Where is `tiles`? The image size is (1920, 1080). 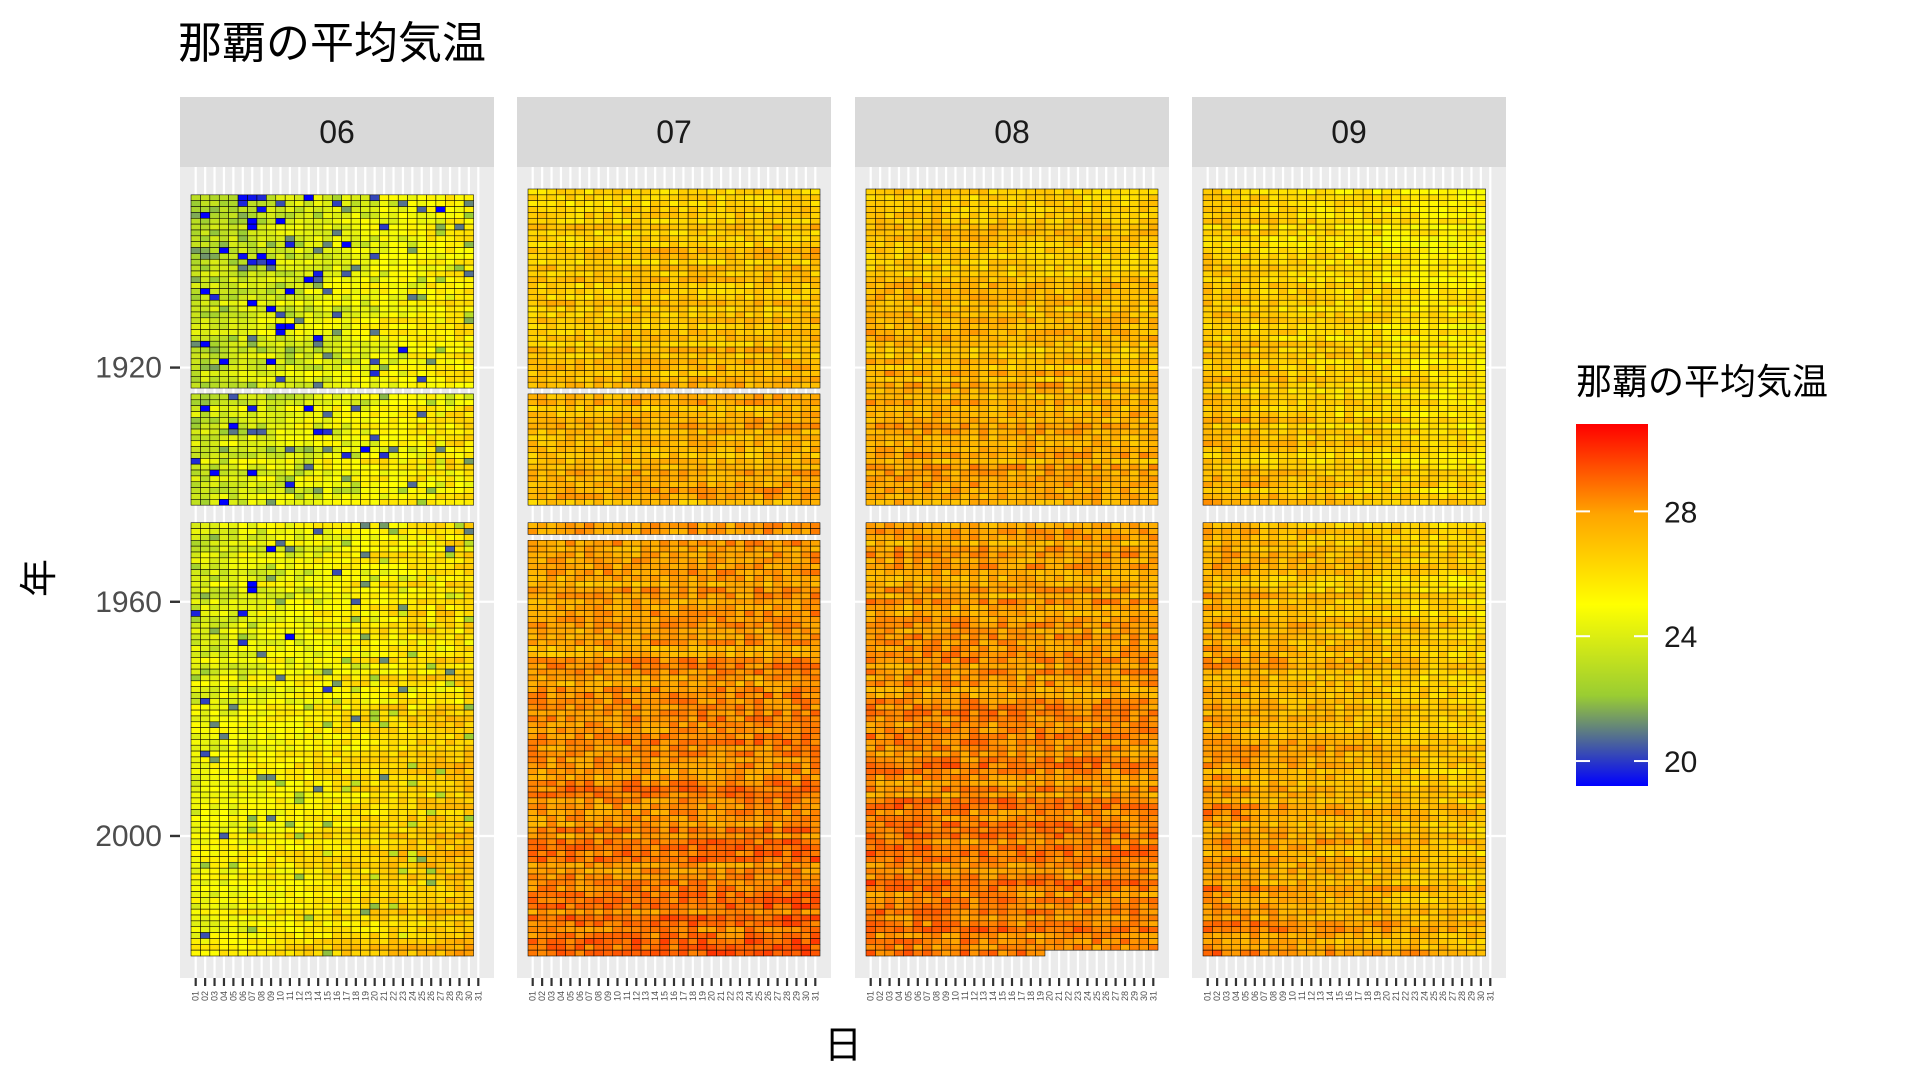 tiles is located at coordinates (332, 575).